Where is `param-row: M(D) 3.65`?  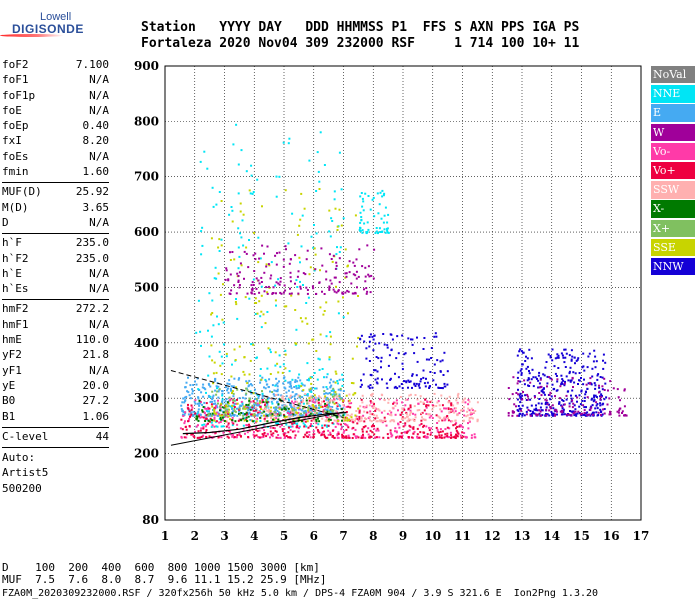 param-row: M(D) 3.65 is located at coordinates (55, 208).